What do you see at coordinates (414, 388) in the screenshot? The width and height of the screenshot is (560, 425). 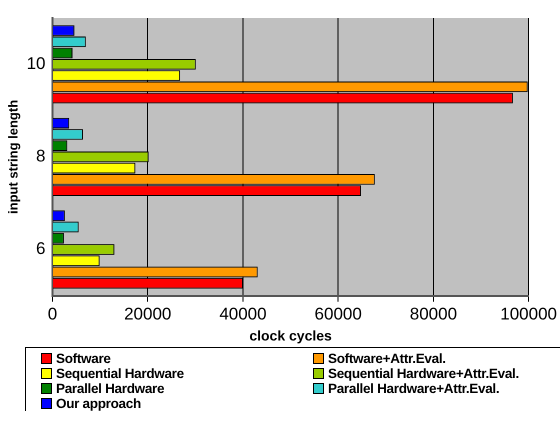 I see `legend-label: Parallel Hardware+Attr.Eval.` at bounding box center [414, 388].